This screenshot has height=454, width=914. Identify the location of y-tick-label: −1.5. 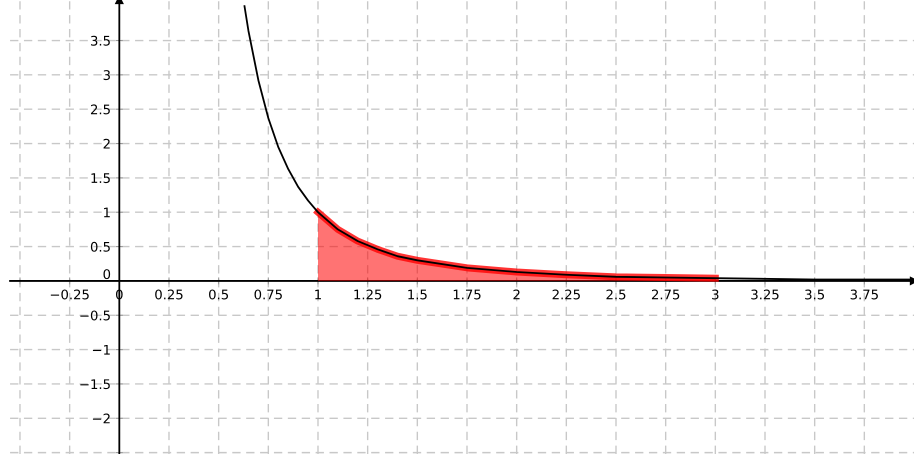
(95, 384).